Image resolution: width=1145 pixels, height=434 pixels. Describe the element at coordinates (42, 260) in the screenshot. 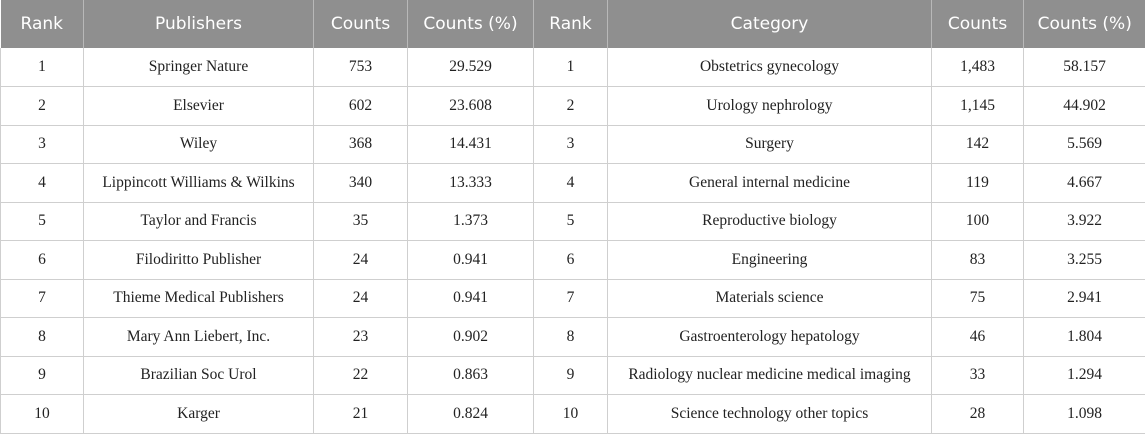

I see `rank-cell: 6` at that location.